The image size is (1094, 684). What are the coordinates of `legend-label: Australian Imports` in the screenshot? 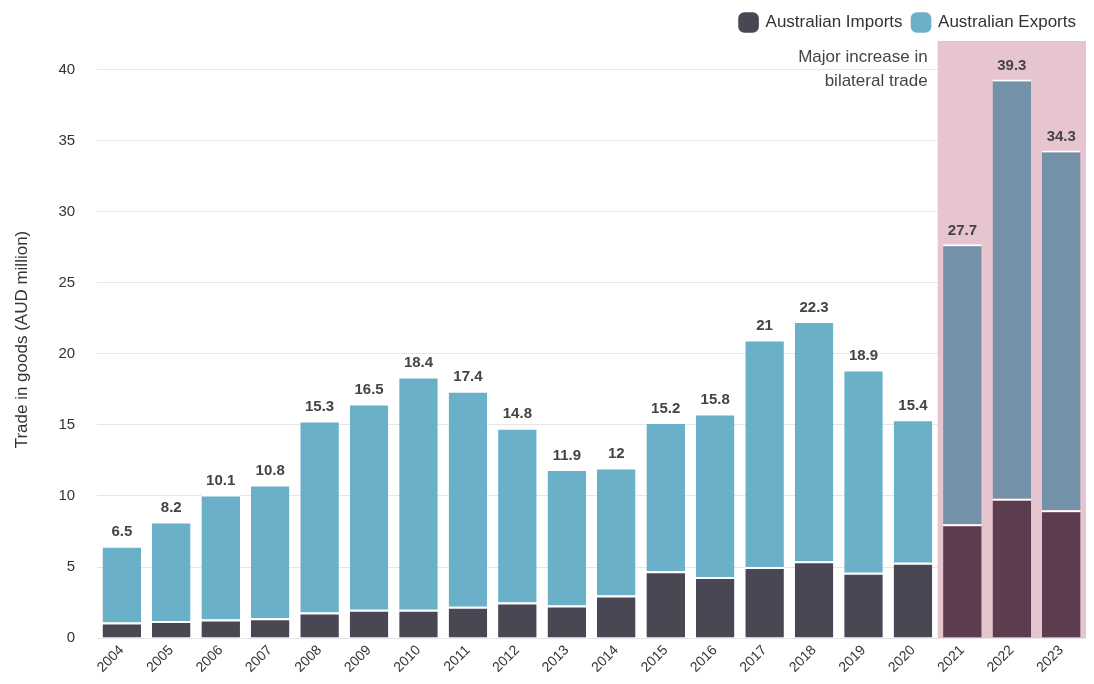 It's located at (834, 22).